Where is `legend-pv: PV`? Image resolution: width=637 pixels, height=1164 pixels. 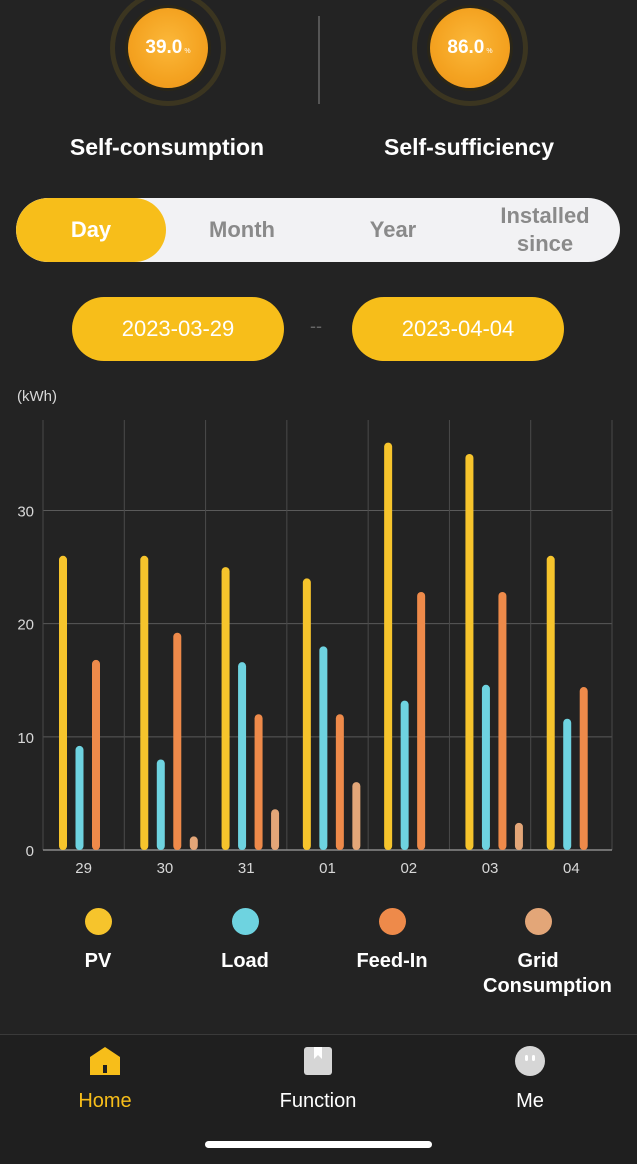 legend-pv: PV is located at coordinates (98, 941).